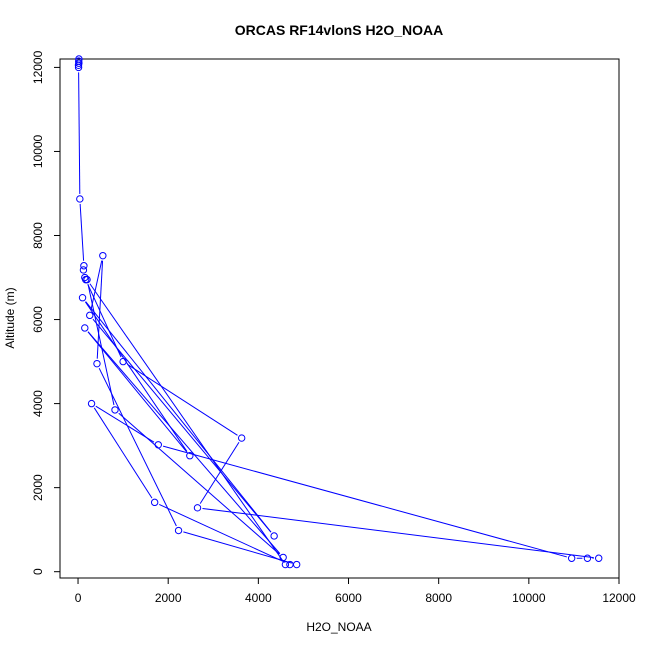 This screenshot has width=650, height=650. What do you see at coordinates (38, 151) in the screenshot?
I see `y-tick-label: 10000` at bounding box center [38, 151].